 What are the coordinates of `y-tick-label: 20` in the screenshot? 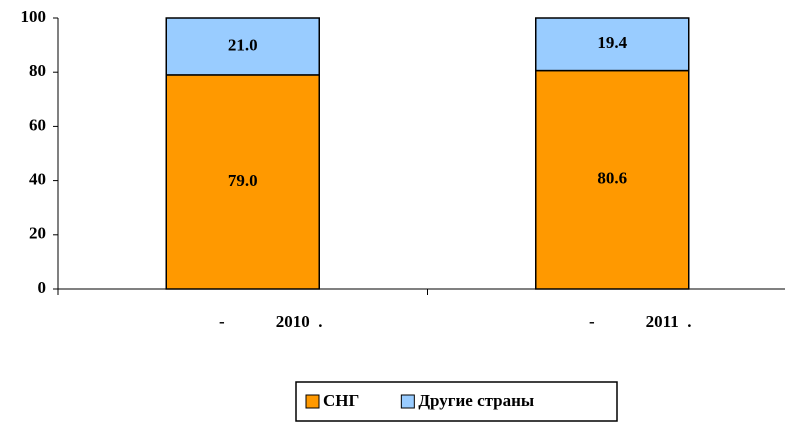 It's located at (37, 233).